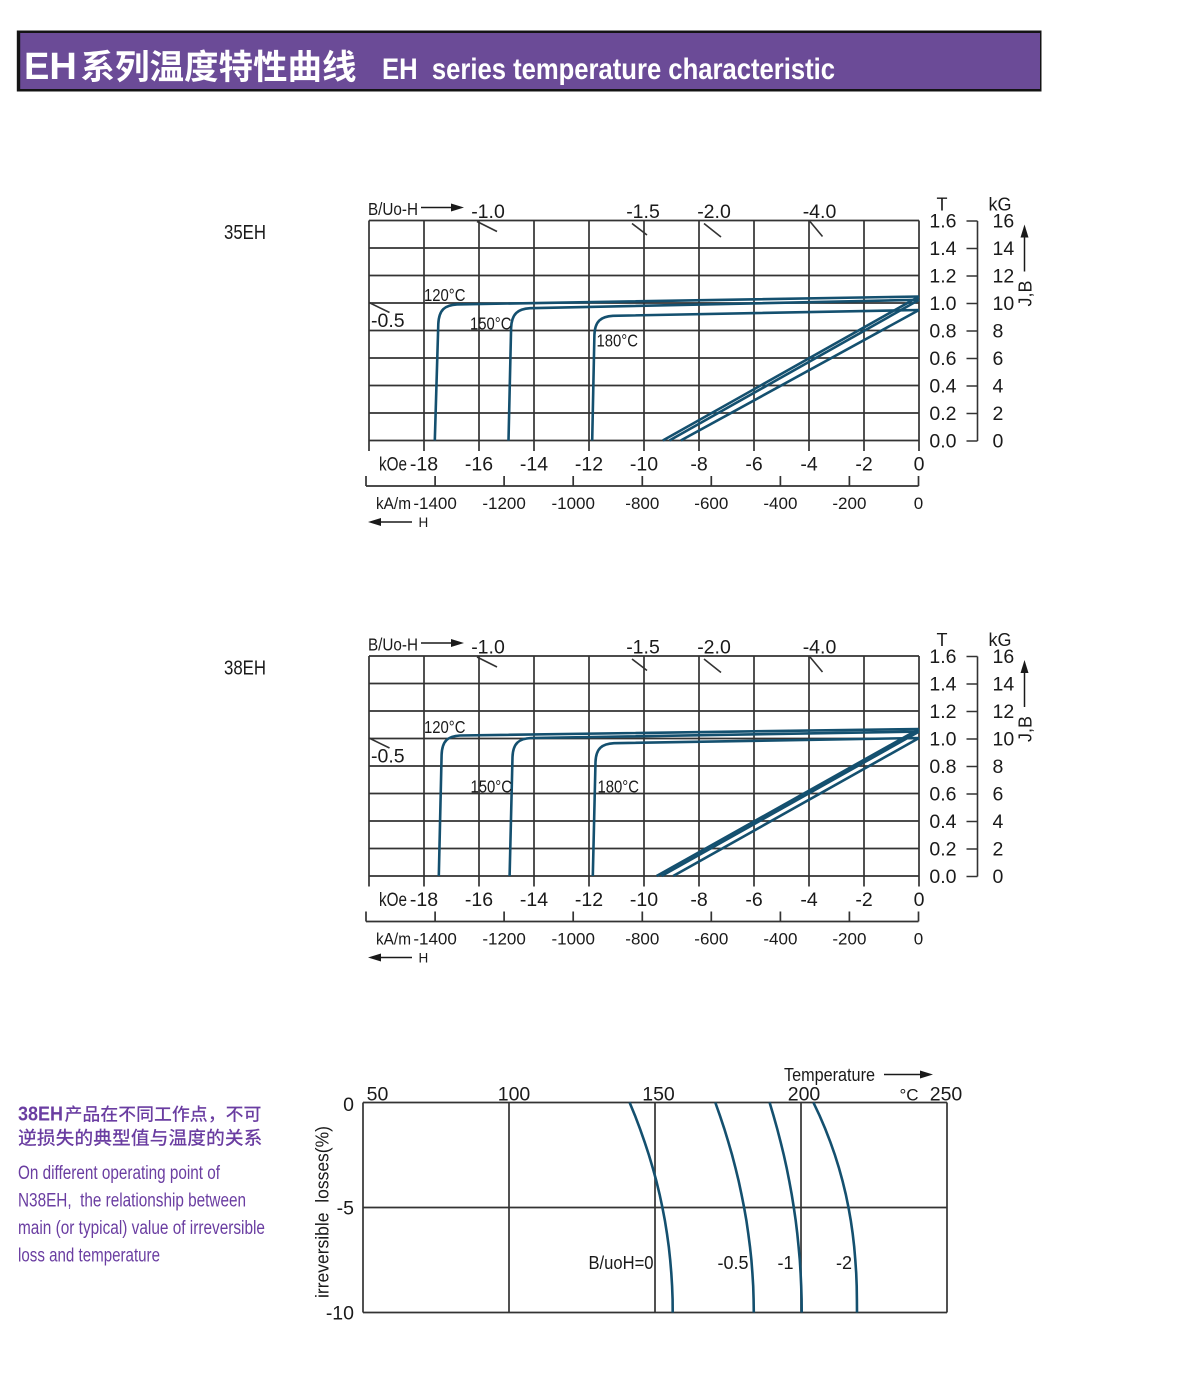  I want to click on svg-text: irreversible losses(%), so click(322, 1212).